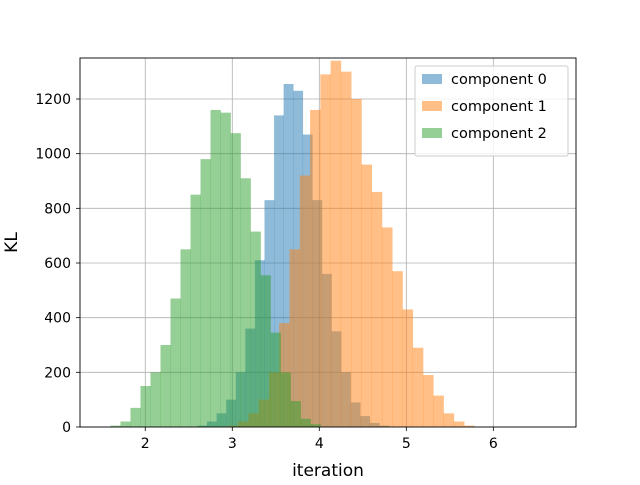 The width and height of the screenshot is (640, 485). What do you see at coordinates (499, 134) in the screenshot?
I see `legend-label: component 2` at bounding box center [499, 134].